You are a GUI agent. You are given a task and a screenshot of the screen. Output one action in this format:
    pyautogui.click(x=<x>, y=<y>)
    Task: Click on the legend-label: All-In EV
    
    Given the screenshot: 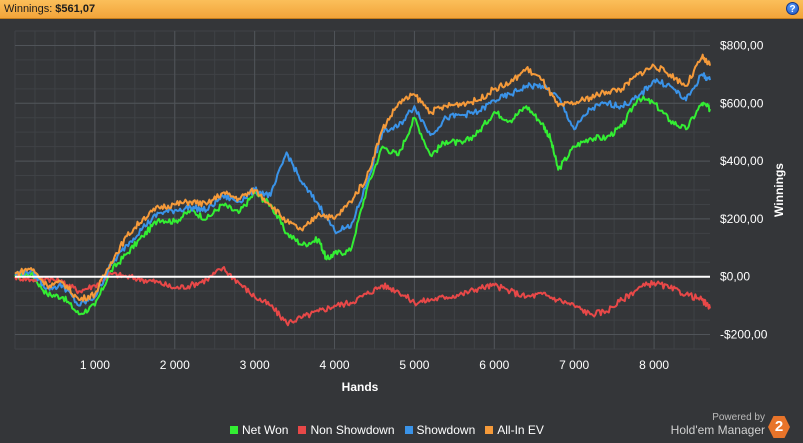 What is the action you would take?
    pyautogui.click(x=520, y=430)
    